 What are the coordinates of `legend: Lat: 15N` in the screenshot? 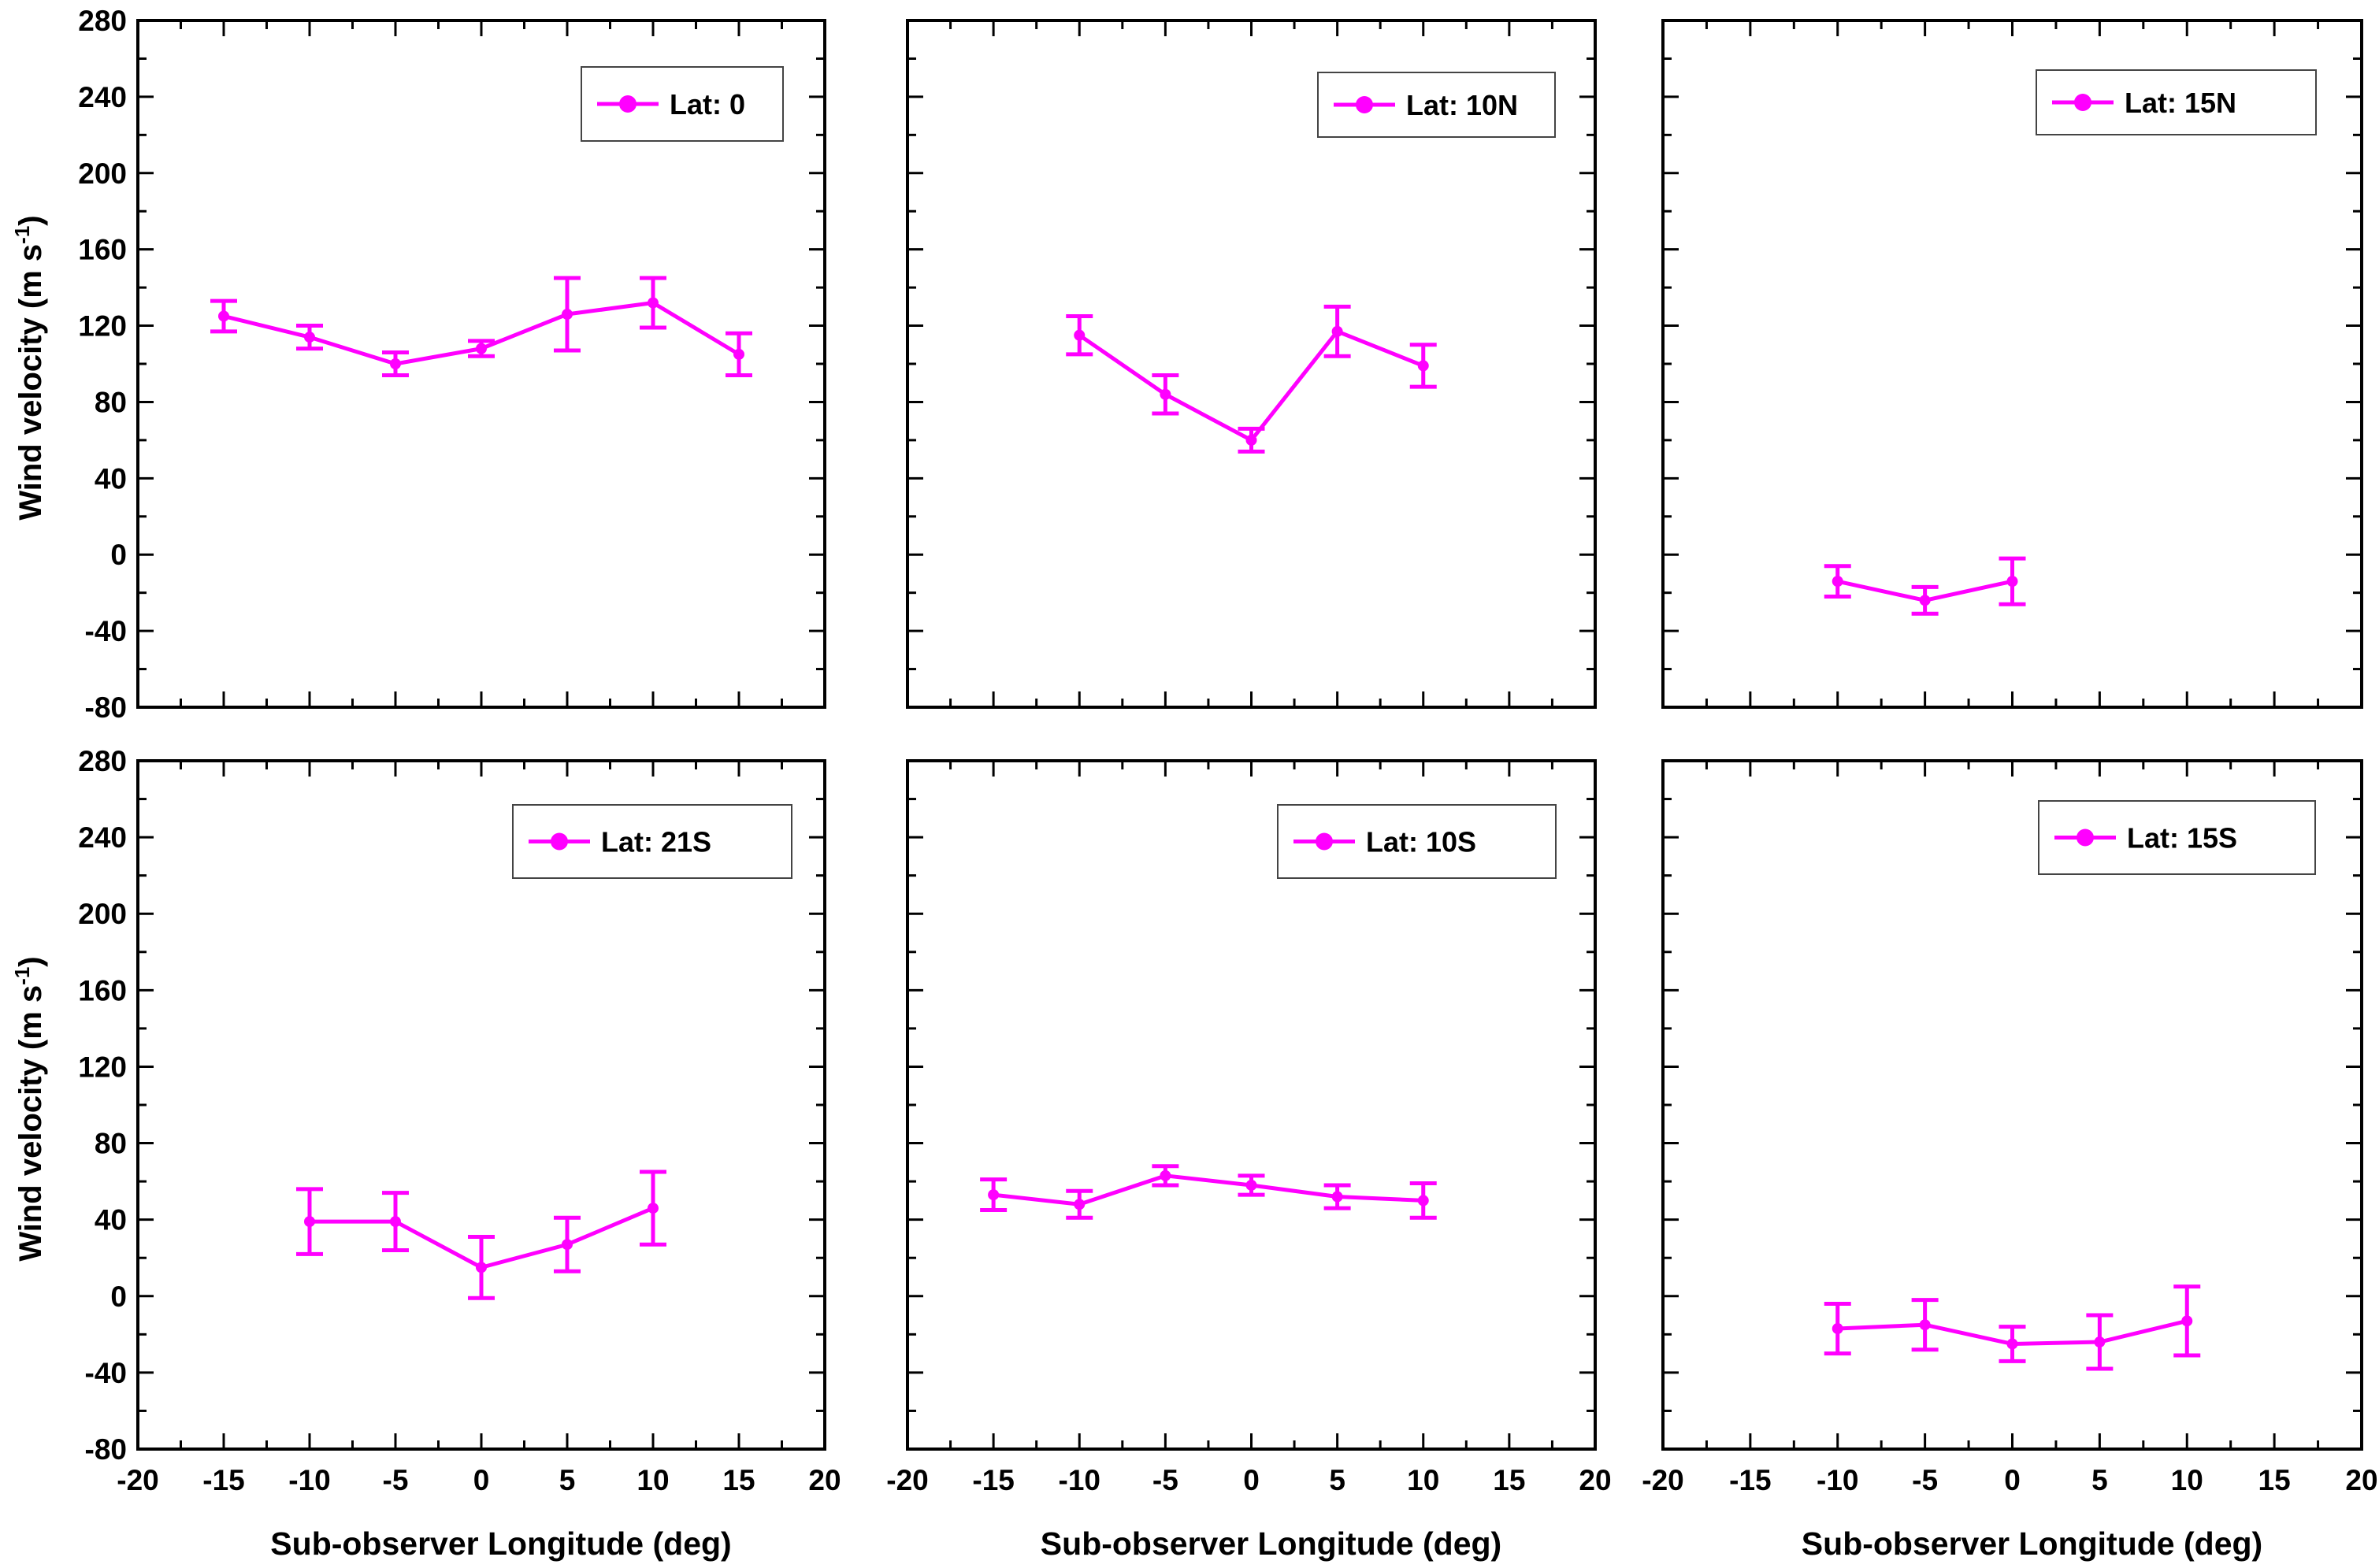 It's located at (2176, 102).